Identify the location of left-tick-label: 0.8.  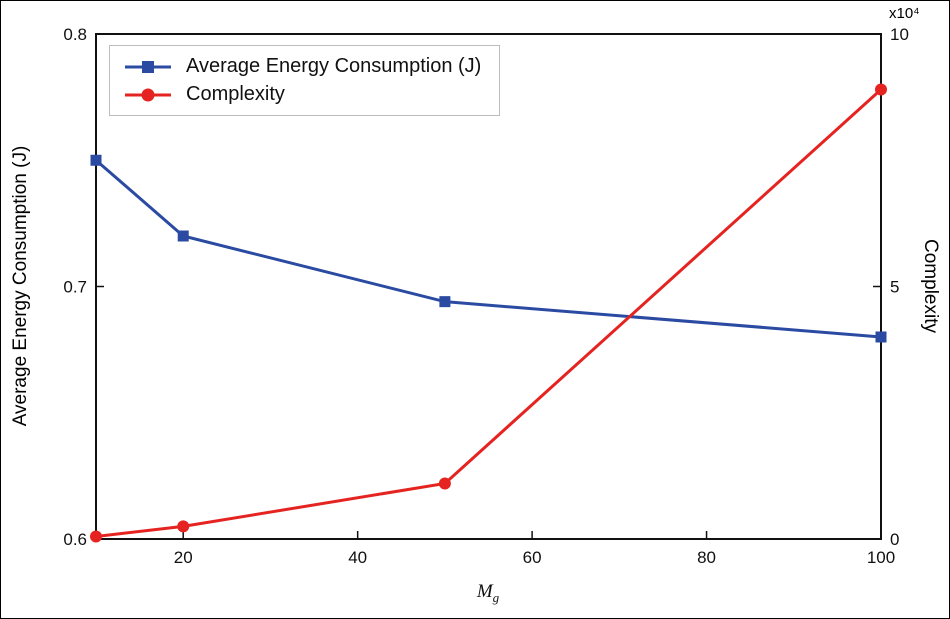
(75, 34).